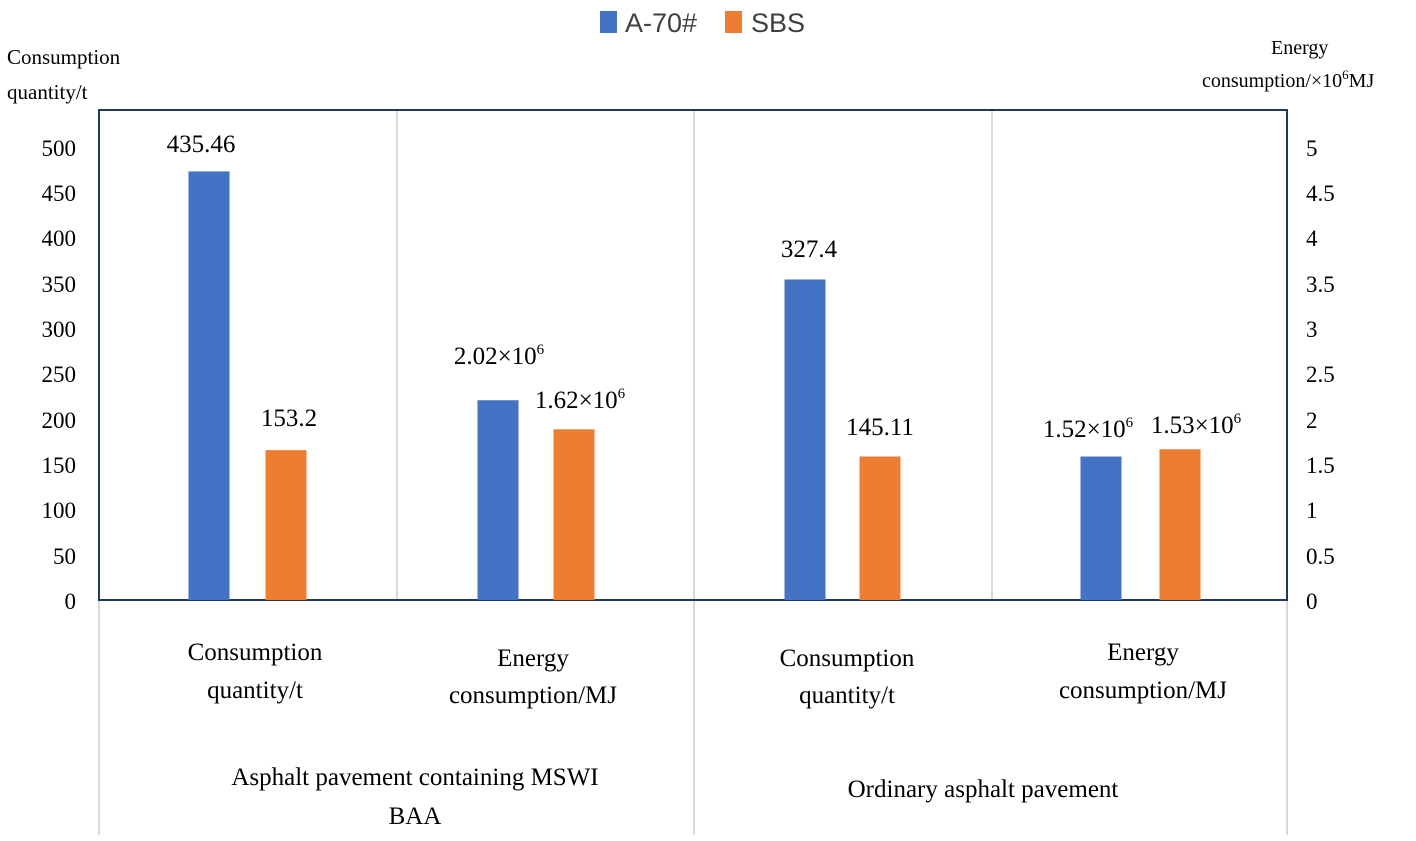  What do you see at coordinates (1312, 601) in the screenshot?
I see `right-tick-label: 0` at bounding box center [1312, 601].